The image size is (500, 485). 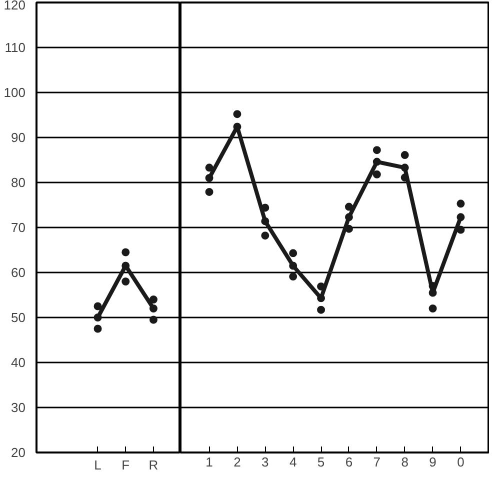 What do you see at coordinates (15, 47) in the screenshot?
I see `y-tick-label: 110` at bounding box center [15, 47].